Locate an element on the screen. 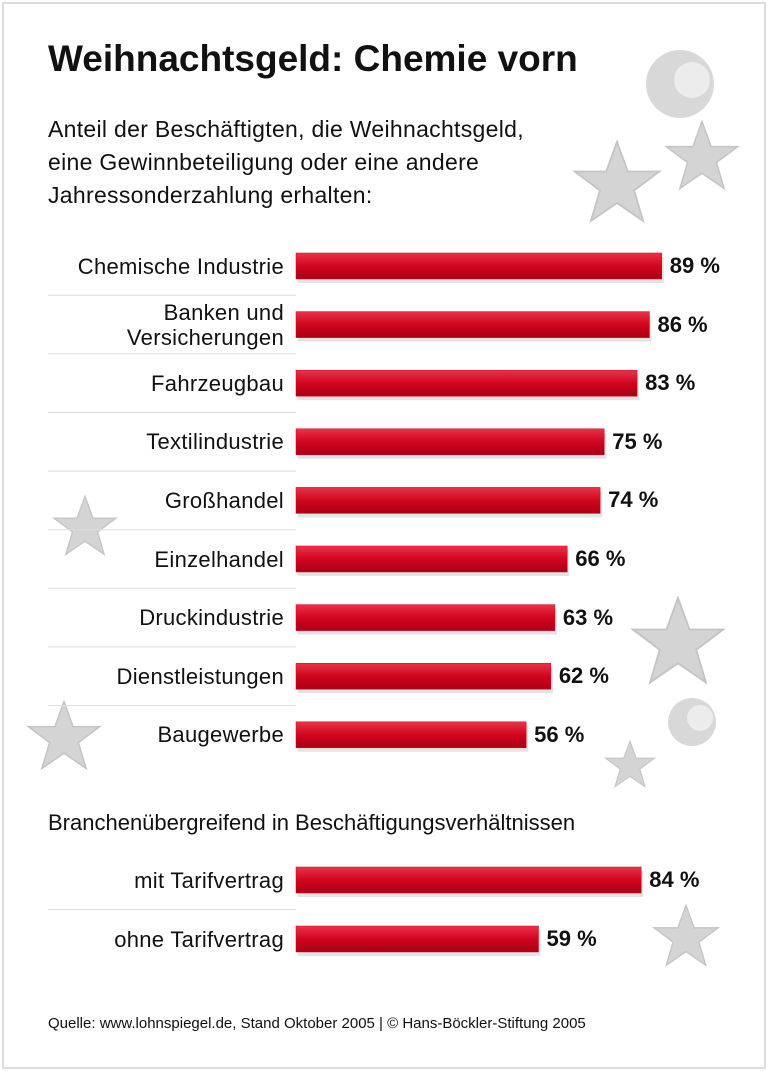 The image size is (768, 1071). value-label: 89 % is located at coordinates (694, 265).